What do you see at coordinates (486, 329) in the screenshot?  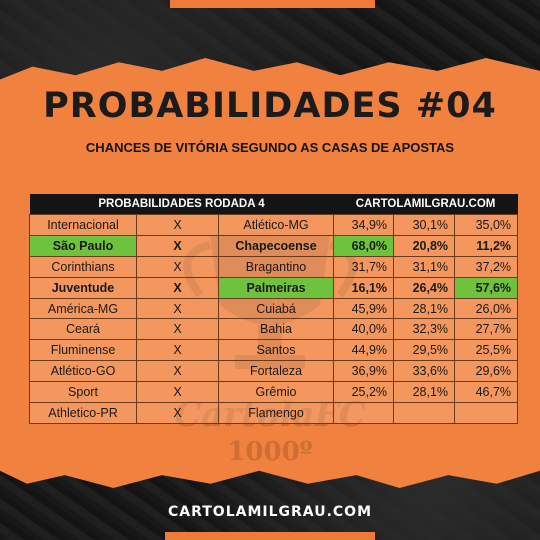 I see `away-win-prob: 27,7%` at bounding box center [486, 329].